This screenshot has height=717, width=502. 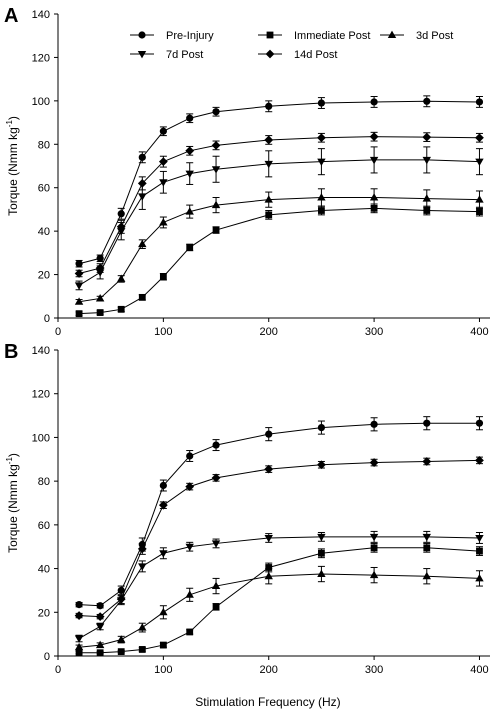 I want to click on x-tick-label: 200, so click(x=269, y=332).